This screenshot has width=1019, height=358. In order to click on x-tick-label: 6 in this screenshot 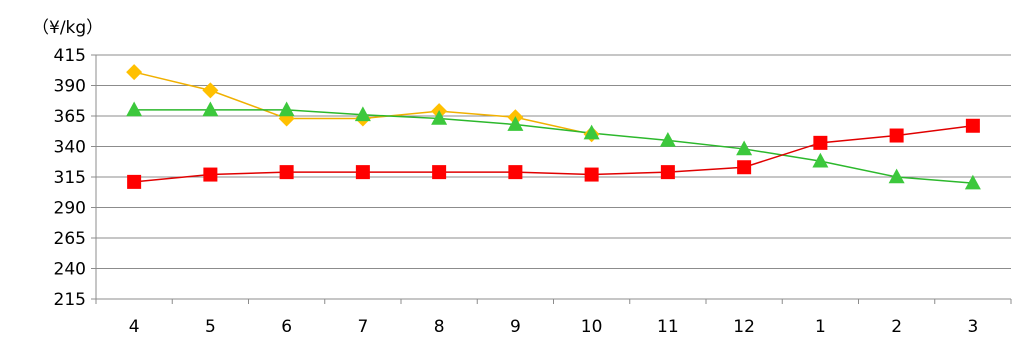, I will do `click(286, 327)`.